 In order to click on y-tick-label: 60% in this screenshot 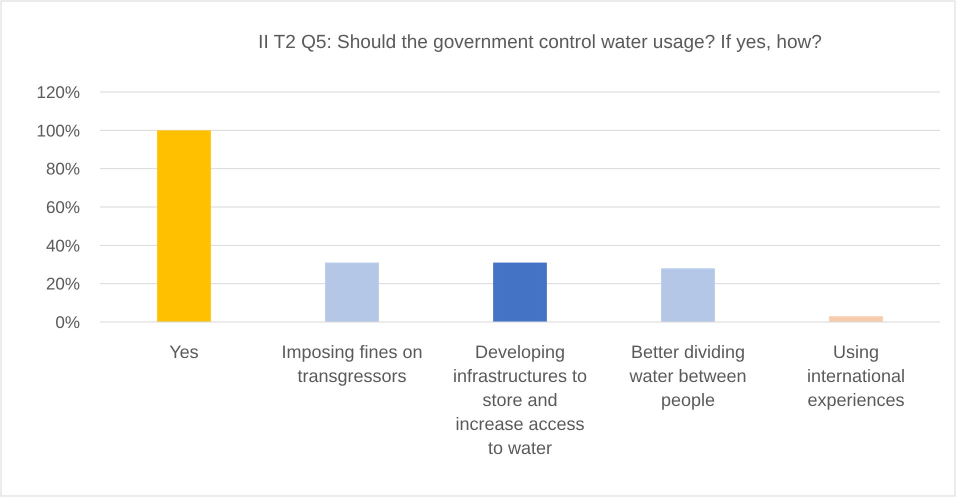, I will do `click(63, 207)`.